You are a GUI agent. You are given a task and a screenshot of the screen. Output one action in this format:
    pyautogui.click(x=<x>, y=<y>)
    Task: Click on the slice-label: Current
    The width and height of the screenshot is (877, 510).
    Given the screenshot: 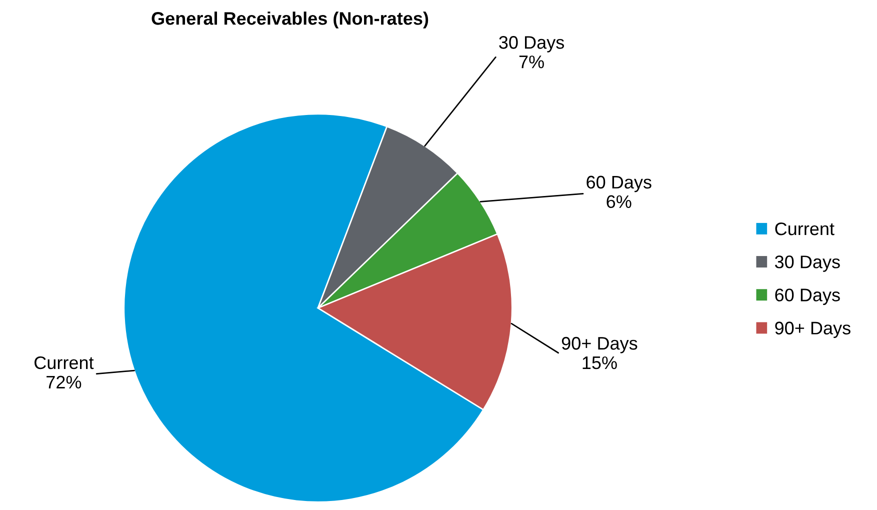 What is the action you would take?
    pyautogui.click(x=64, y=363)
    